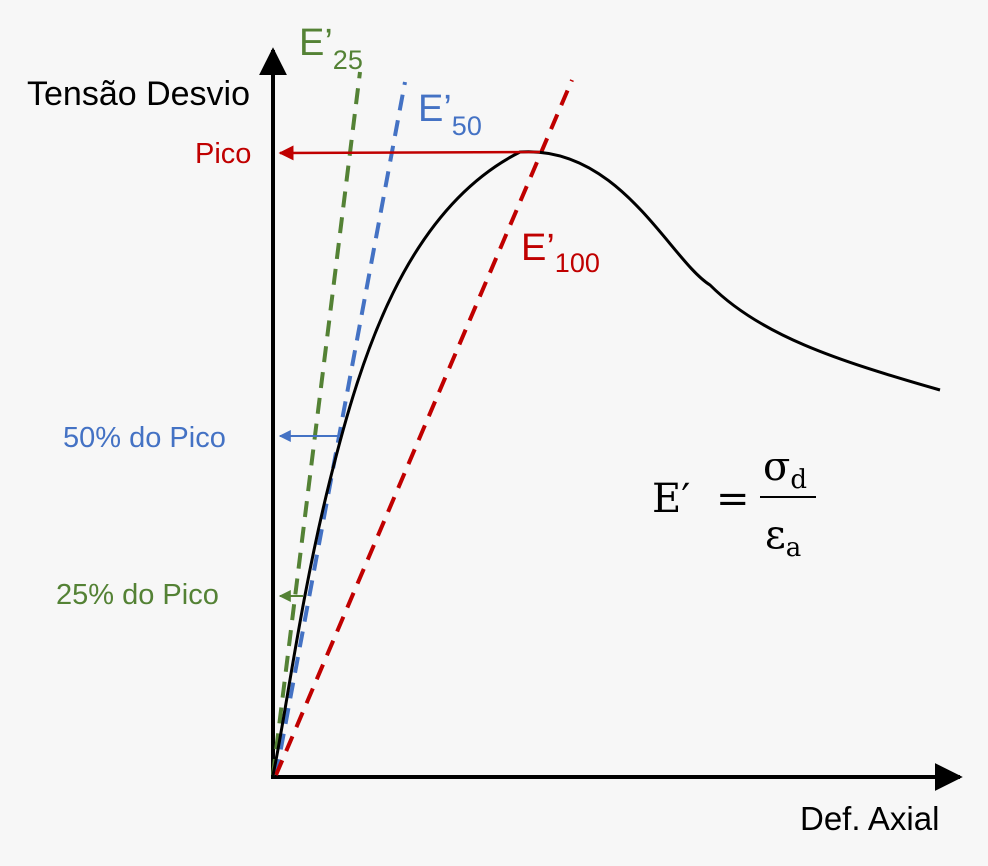  What do you see at coordinates (467, 126) in the screenshot?
I see `e50-subscript: 50` at bounding box center [467, 126].